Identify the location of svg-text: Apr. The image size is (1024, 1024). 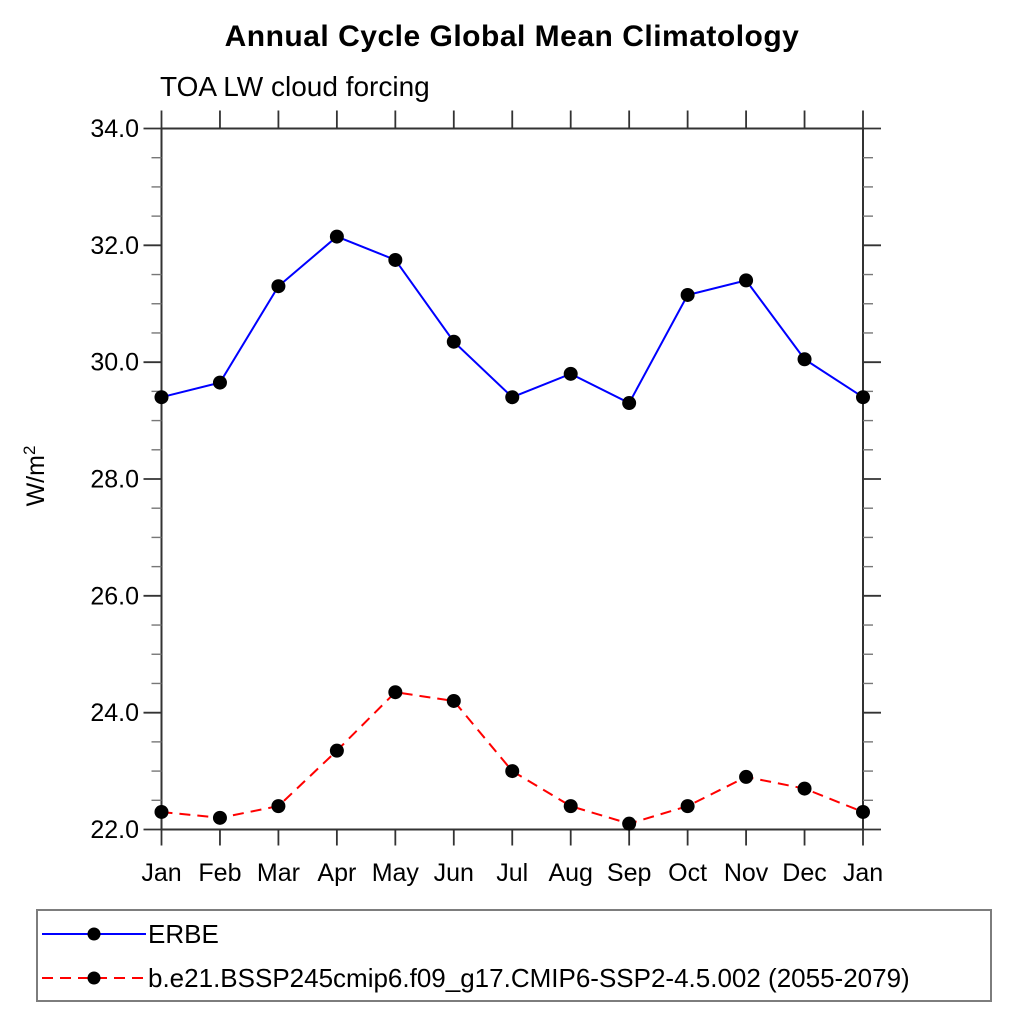
(336, 873).